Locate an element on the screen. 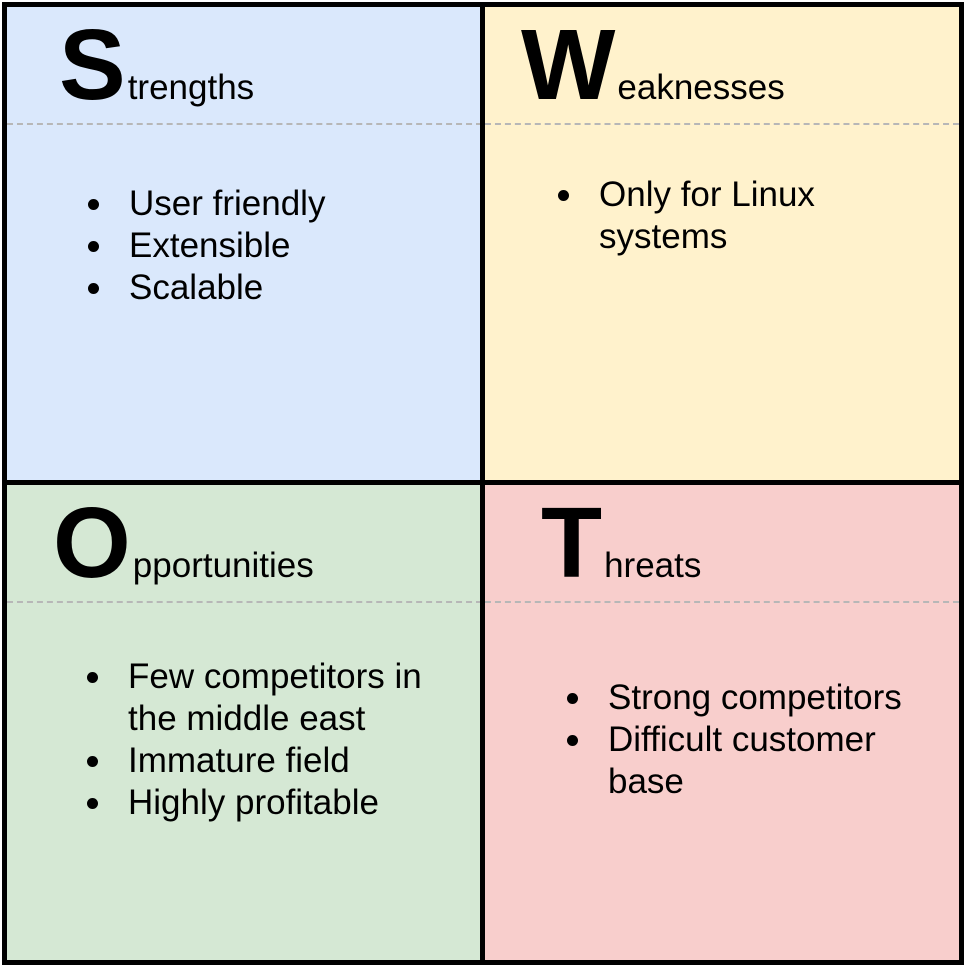 The height and width of the screenshot is (966, 966). weaknesses-heading: Weaknesses is located at coordinates (653, 65).